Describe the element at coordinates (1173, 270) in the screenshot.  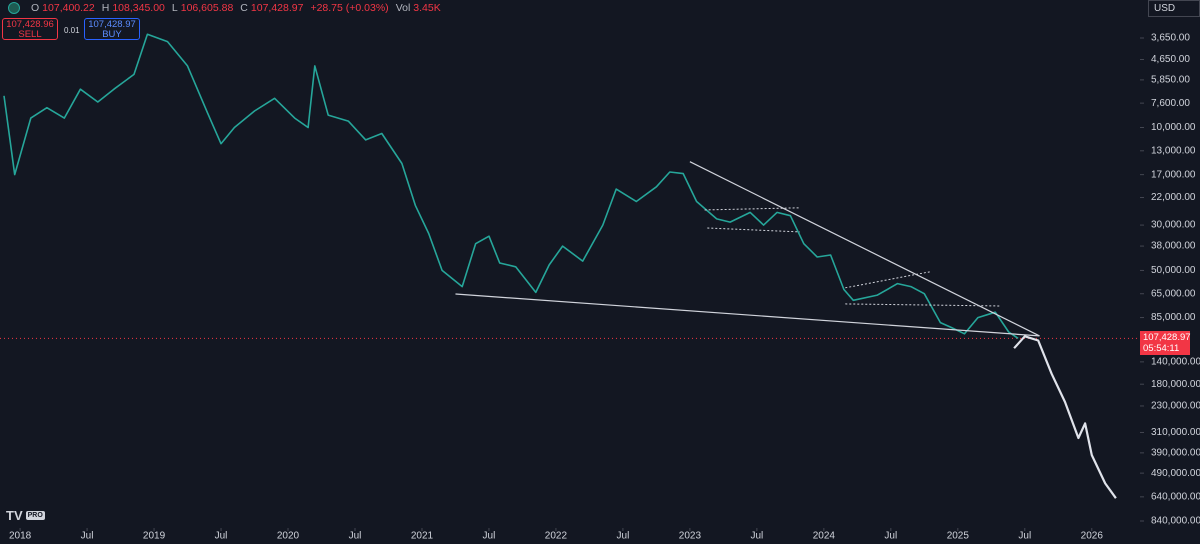
I see `y-tick-label: 50,000.00` at that location.